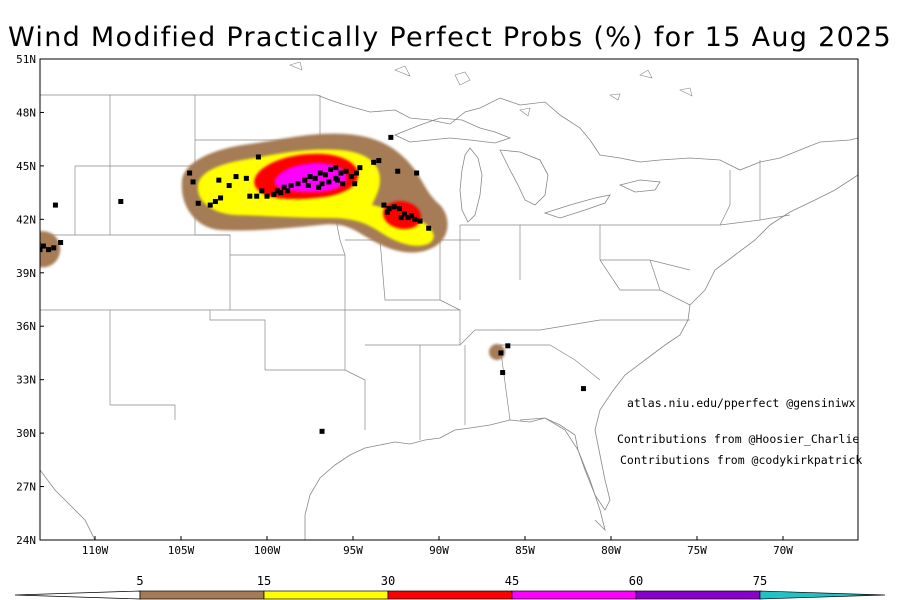 Image resolution: width=900 pixels, height=600 pixels. I want to click on canada-border, so click(449, 132).